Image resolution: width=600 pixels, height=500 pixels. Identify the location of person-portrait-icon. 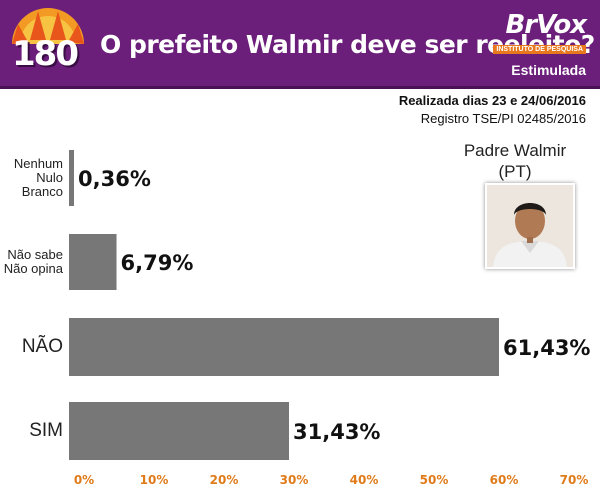
(530, 226).